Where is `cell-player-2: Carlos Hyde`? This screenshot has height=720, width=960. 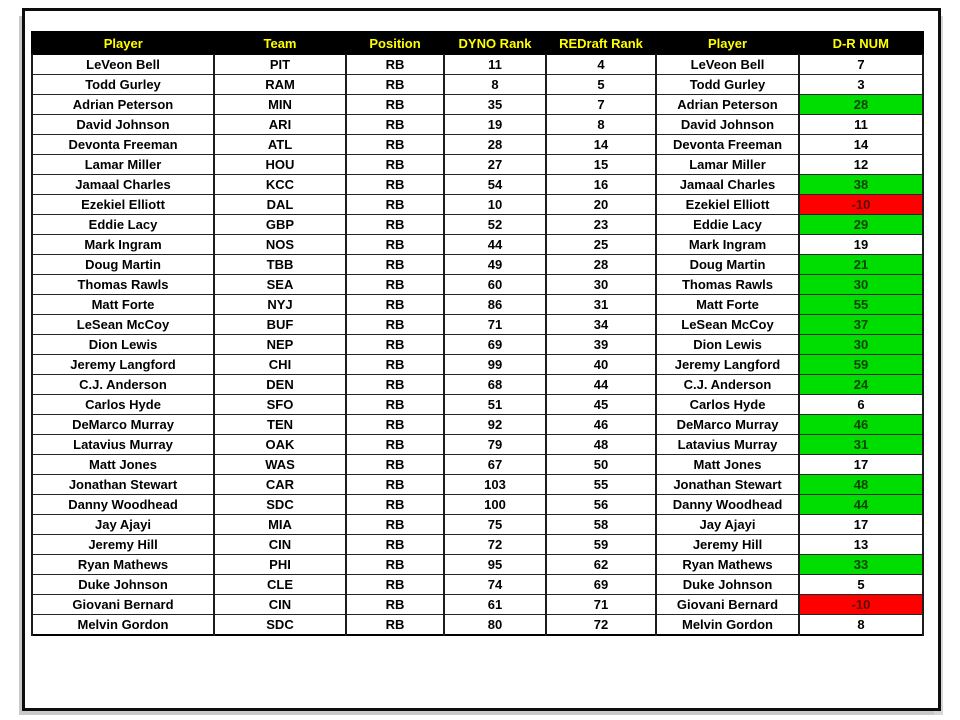 cell-player-2: Carlos Hyde is located at coordinates (727, 404).